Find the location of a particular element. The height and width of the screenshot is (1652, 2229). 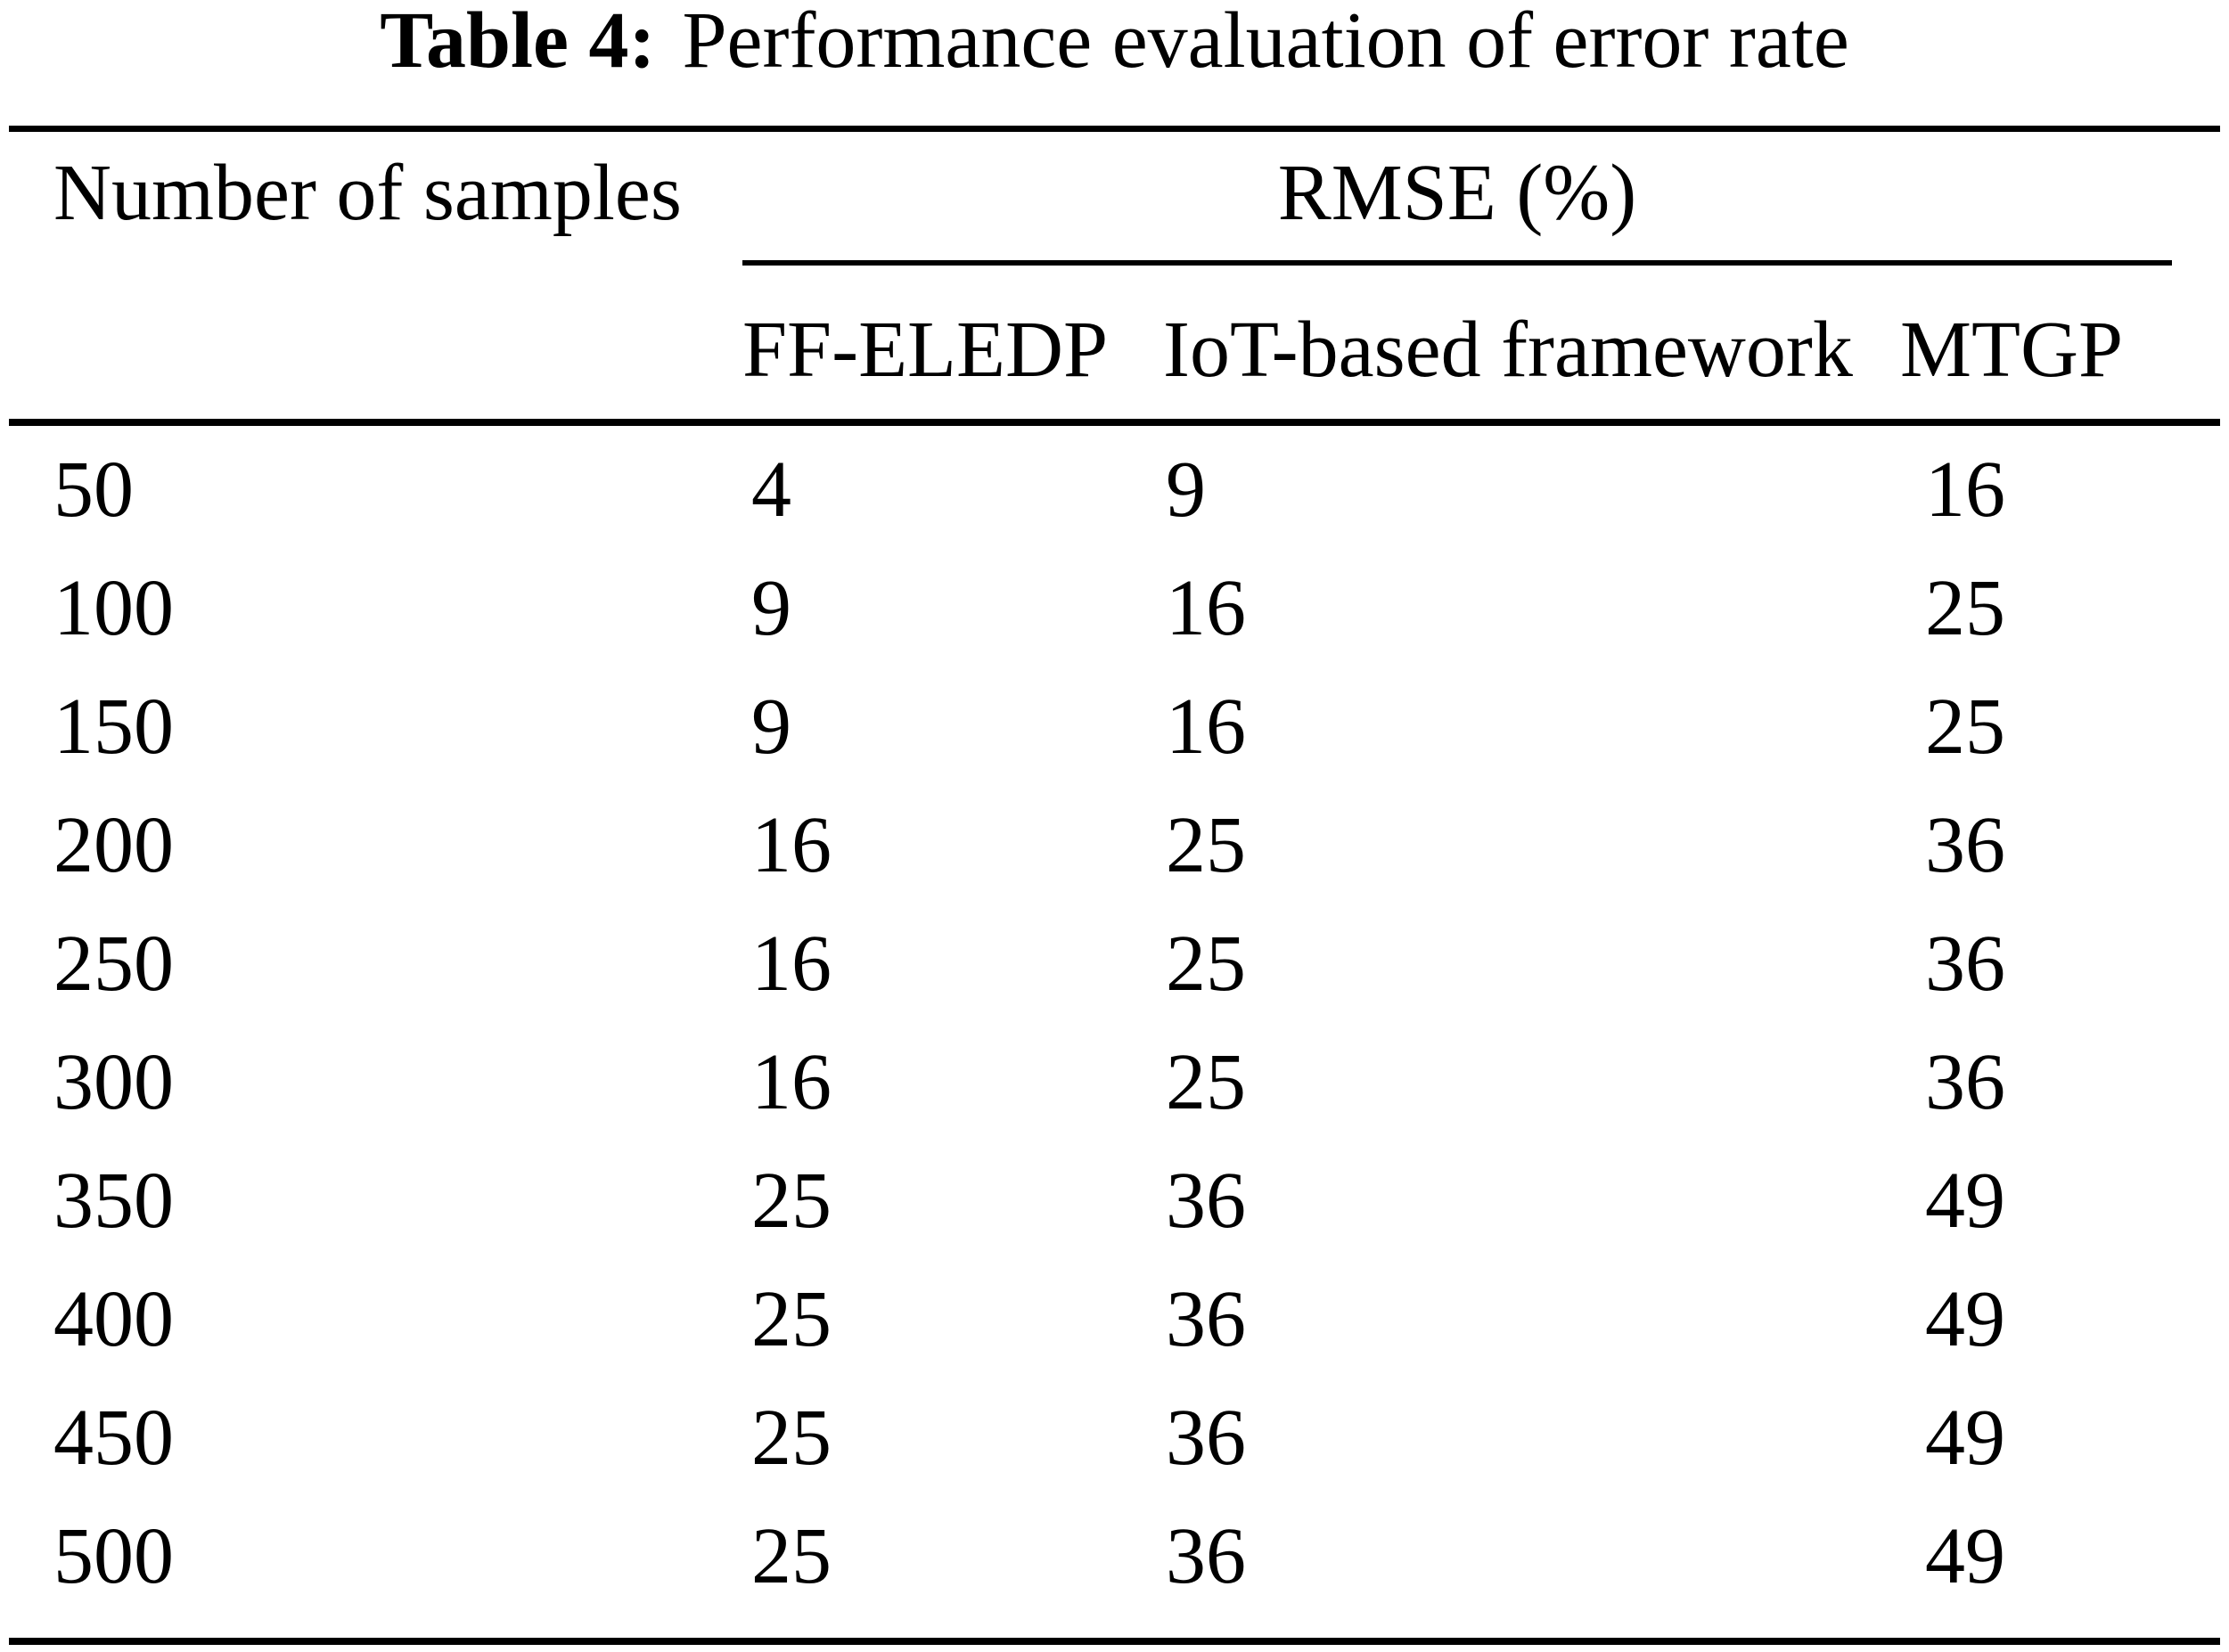

cell-mtgp: 16 is located at coordinates (1965, 490).